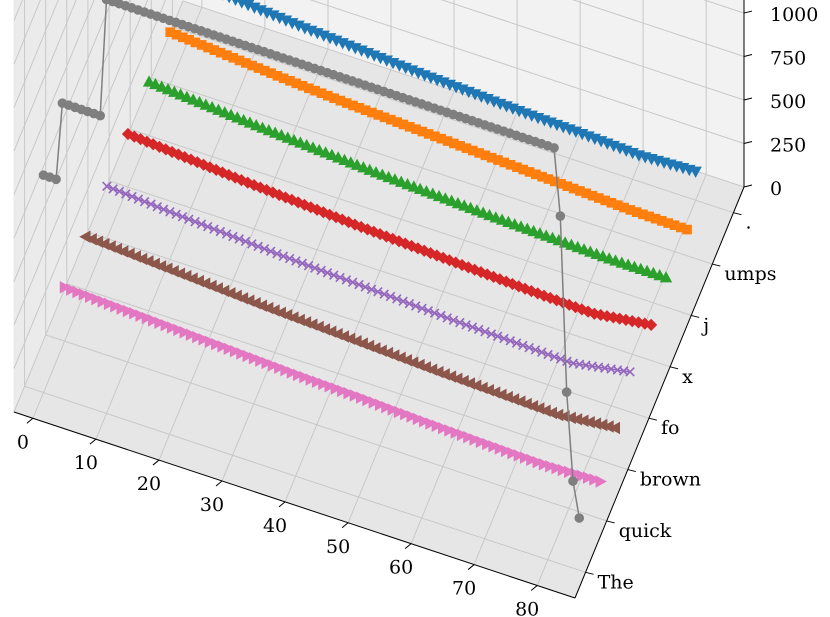 The height and width of the screenshot is (617, 830). What do you see at coordinates (748, 223) in the screenshot?
I see `y-tick-label: .` at bounding box center [748, 223].